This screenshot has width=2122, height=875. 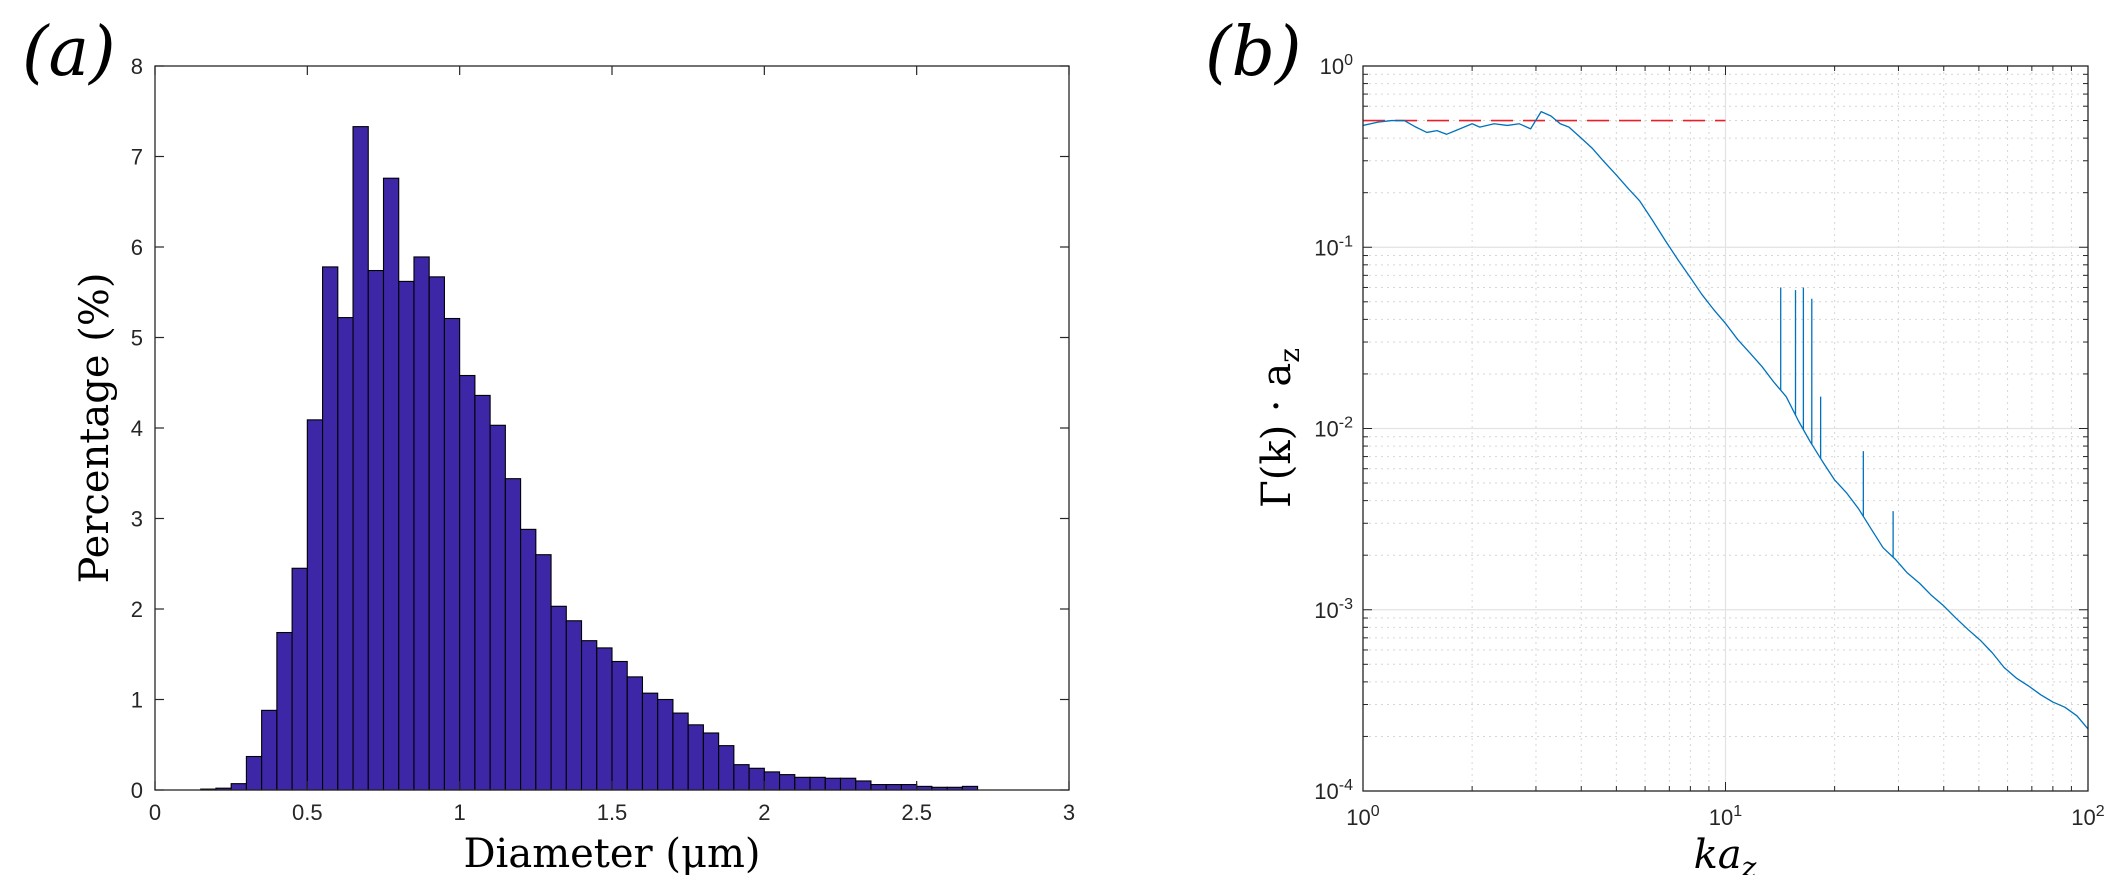 I want to click on x-tick-label: 0.5, so click(x=307, y=812).